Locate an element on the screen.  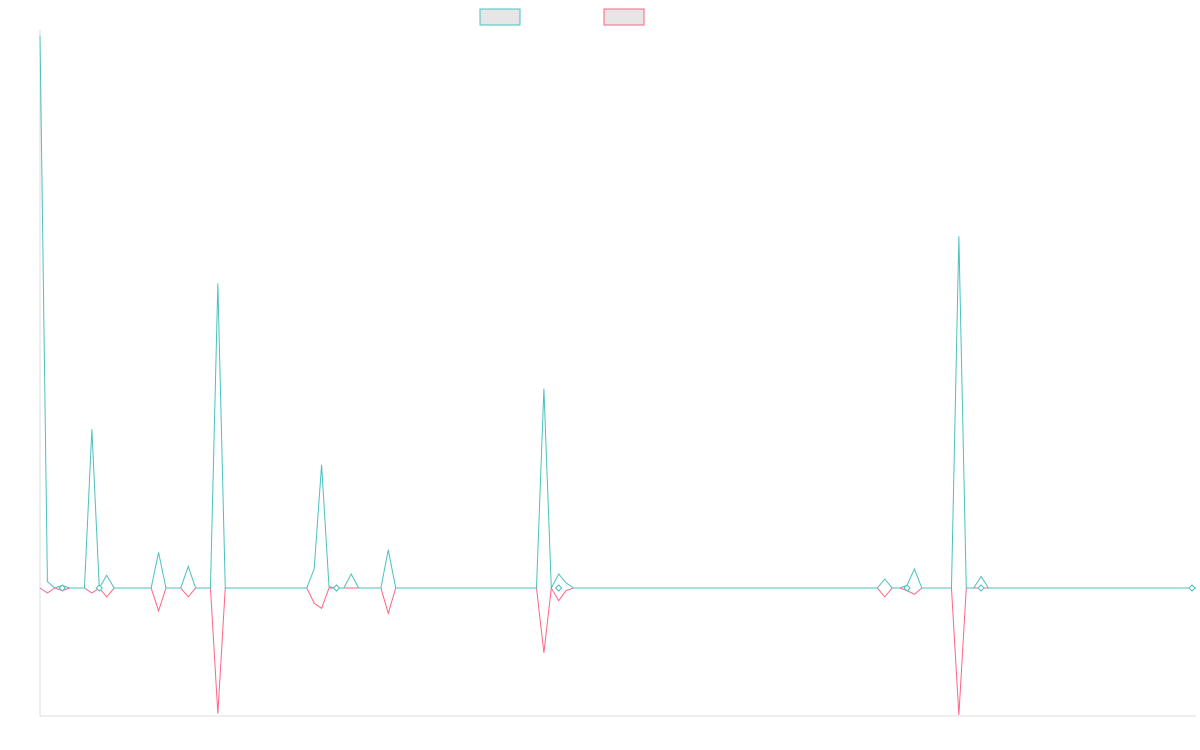
legend is located at coordinates (562, 17).